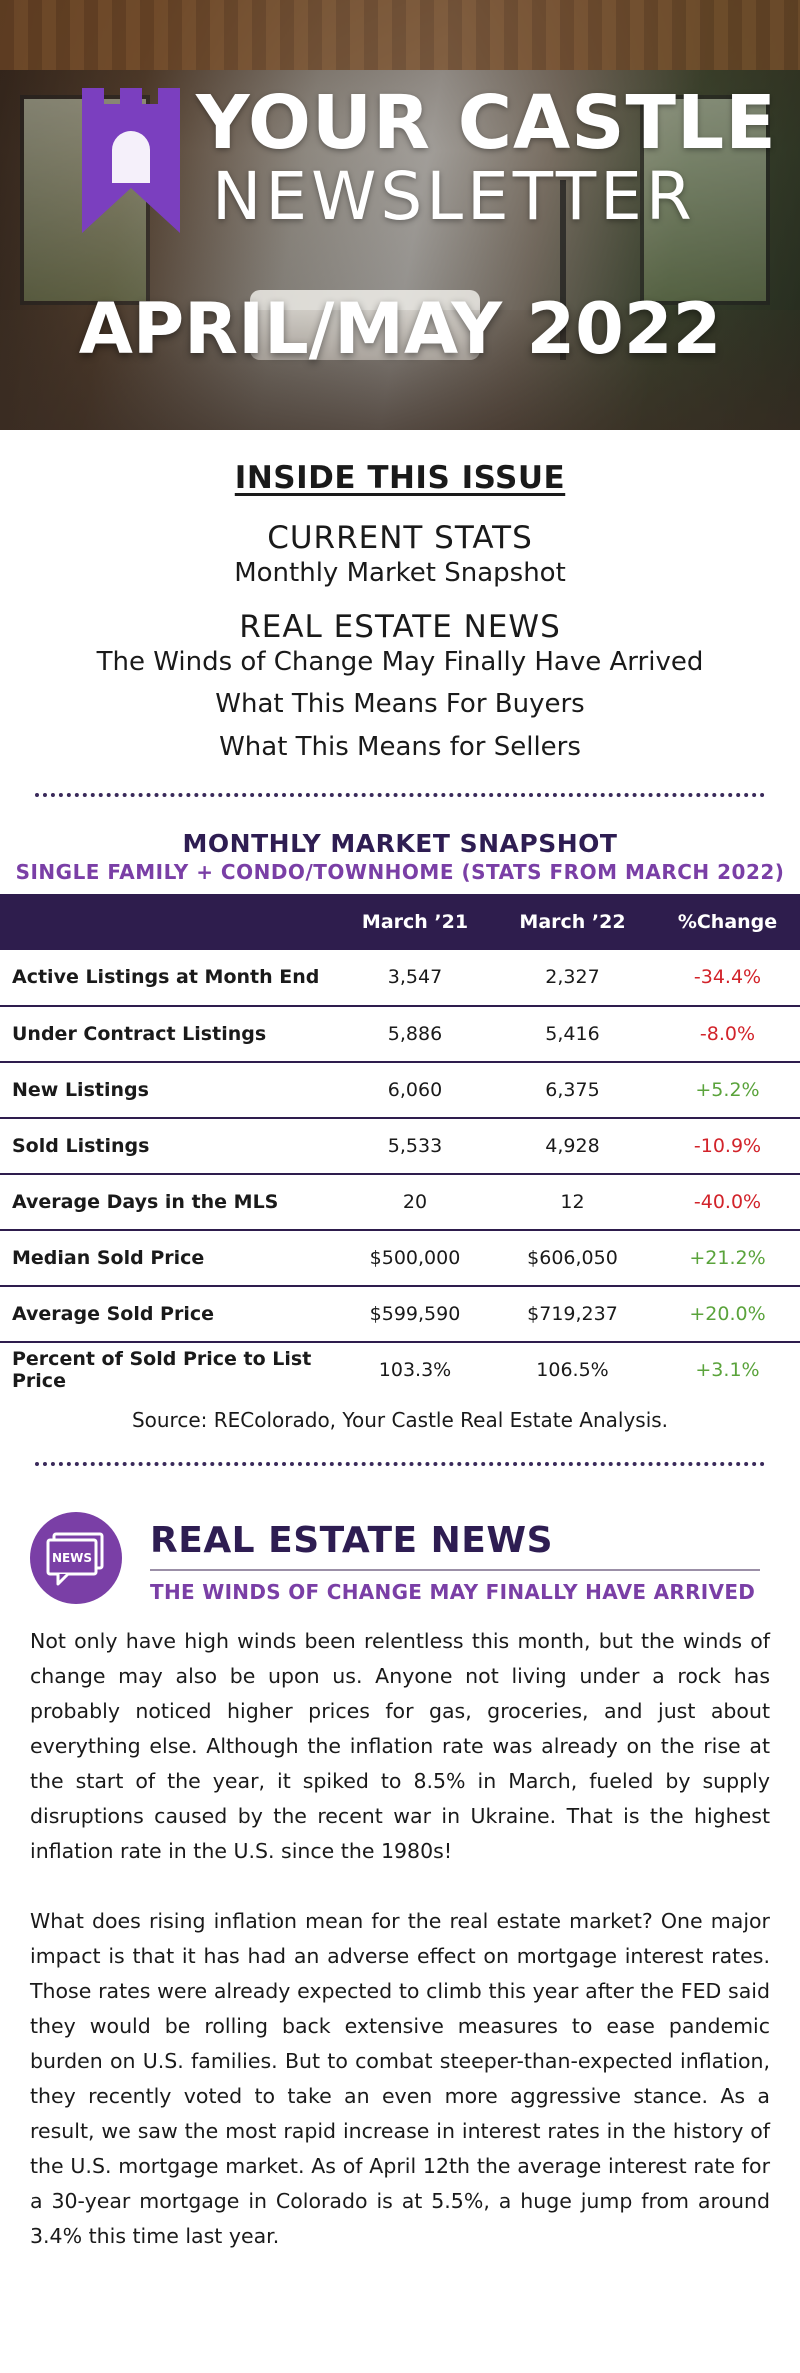 Image resolution: width=800 pixels, height=2373 pixels. Describe the element at coordinates (727, 978) in the screenshot. I see `cell-change: -34.4%` at that location.